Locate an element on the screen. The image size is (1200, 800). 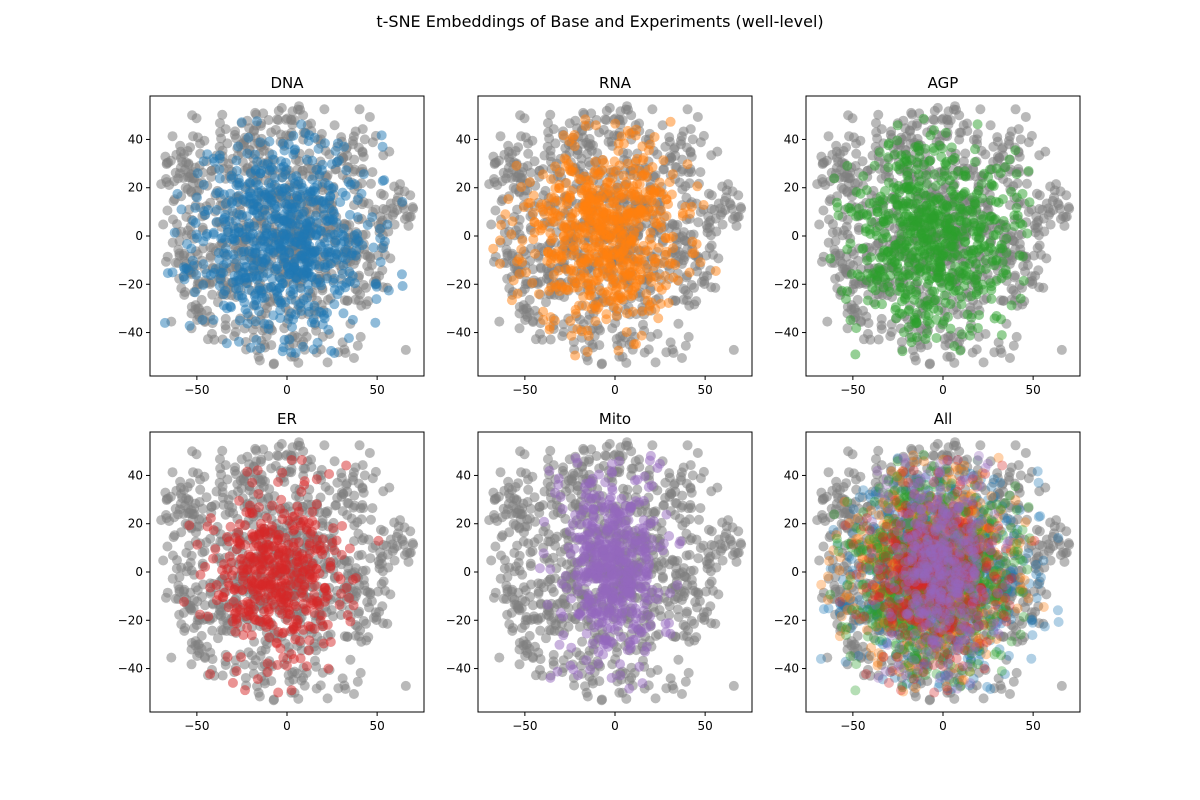
subplot-title: DNA is located at coordinates (287, 83).